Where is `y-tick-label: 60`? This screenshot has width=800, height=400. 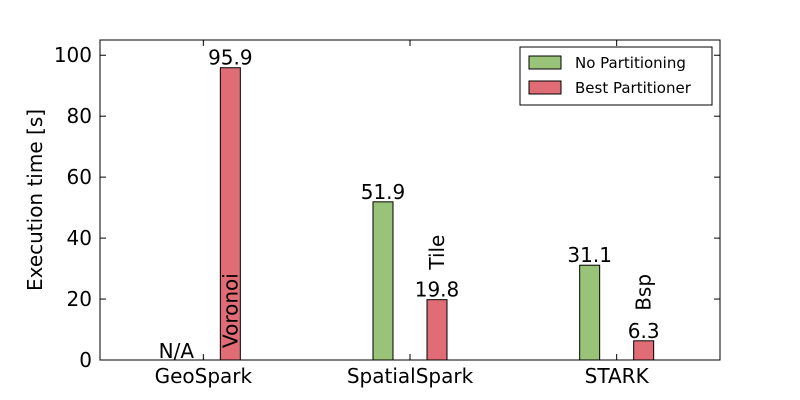 y-tick-label: 60 is located at coordinates (79, 177).